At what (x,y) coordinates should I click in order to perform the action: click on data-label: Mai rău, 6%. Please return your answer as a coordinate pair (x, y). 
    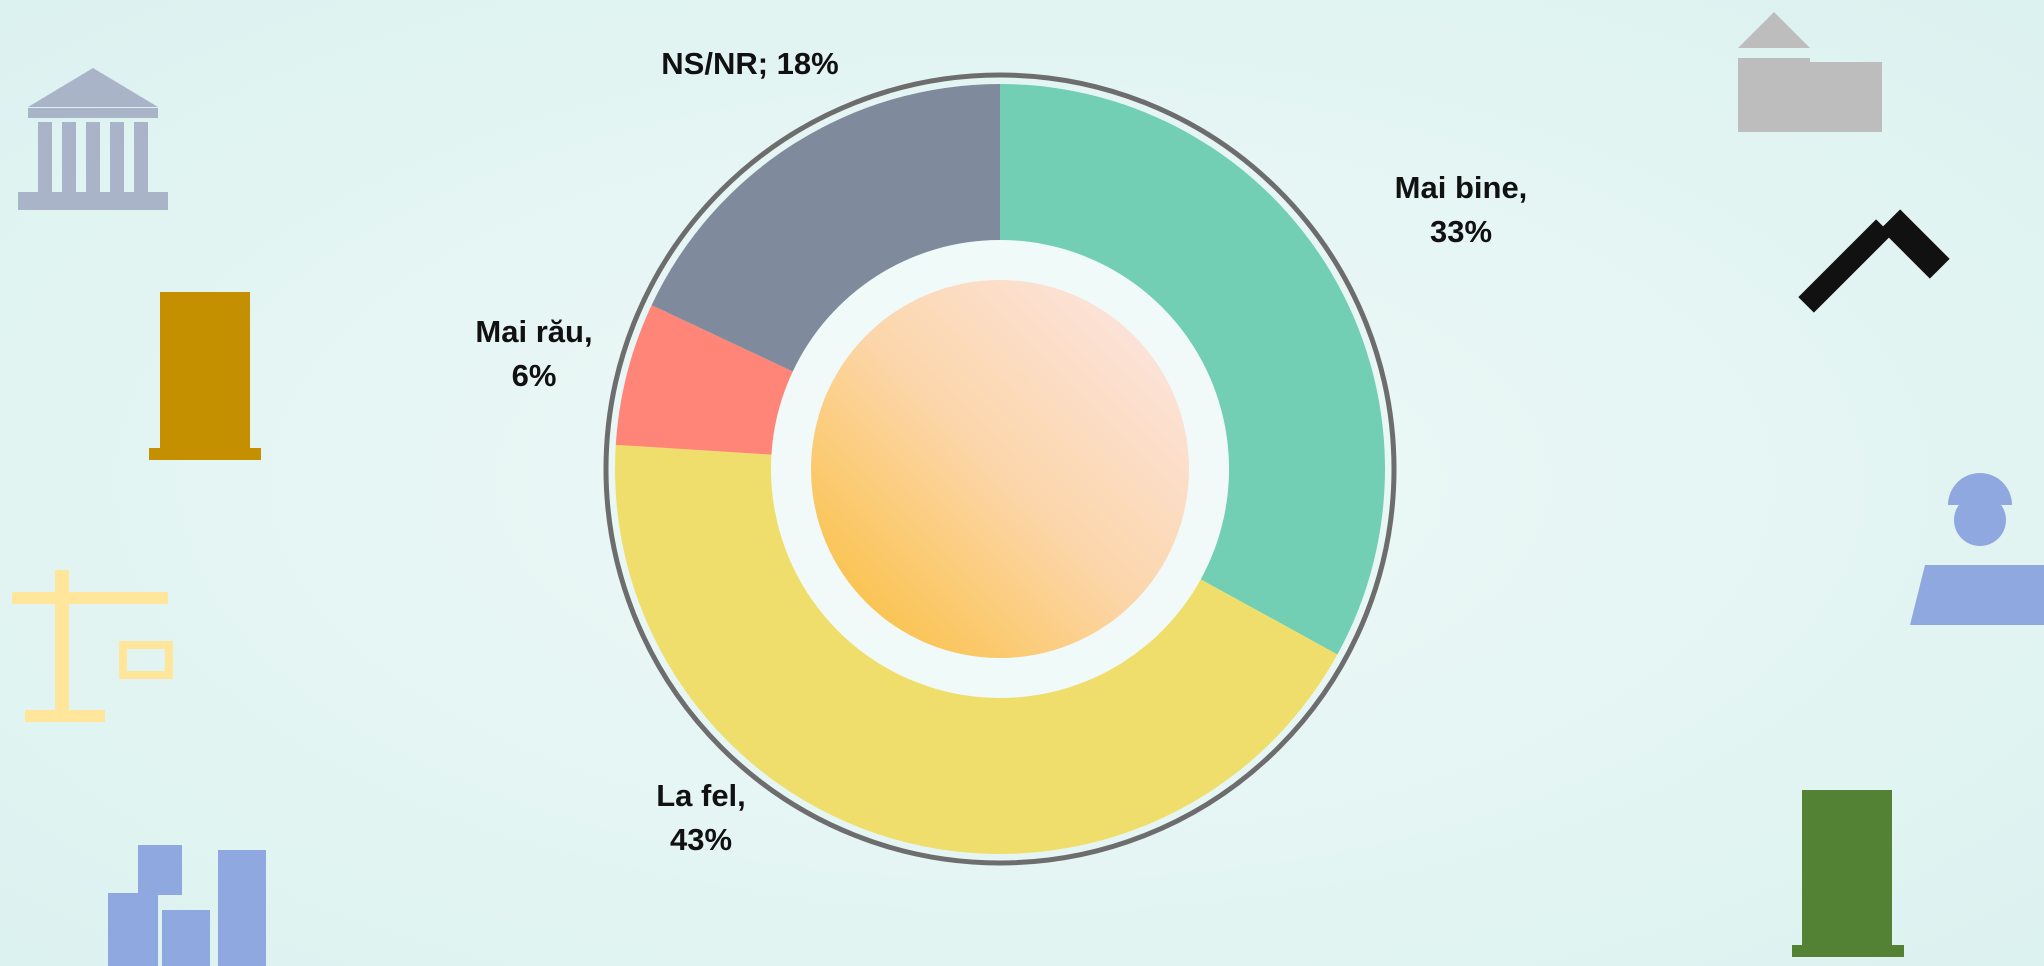
    Looking at the image, I should click on (533, 353).